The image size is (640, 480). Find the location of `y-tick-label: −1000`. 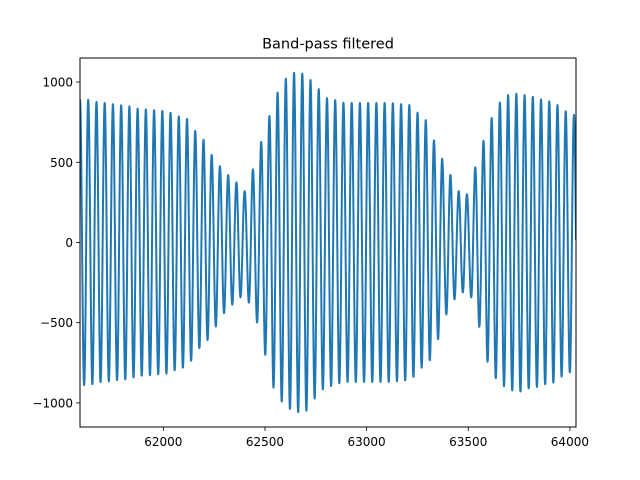

y-tick-label: −1000 is located at coordinates (52, 403).